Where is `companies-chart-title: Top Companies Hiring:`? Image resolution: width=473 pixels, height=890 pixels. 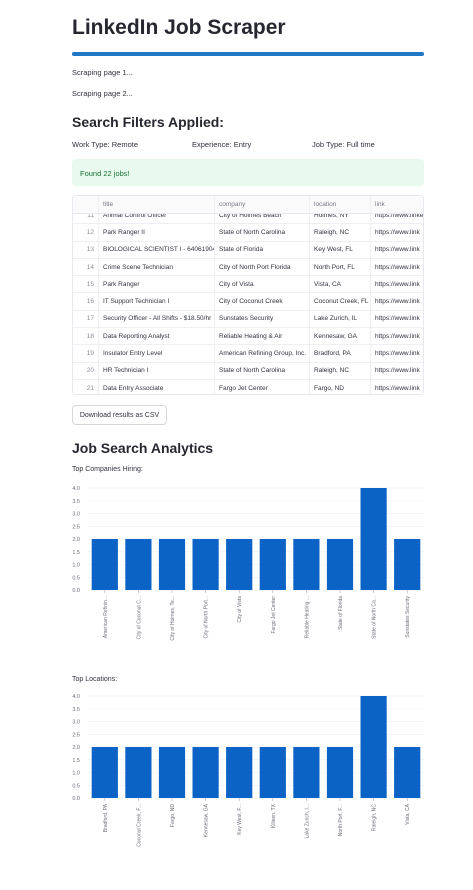 companies-chart-title: Top Companies Hiring: is located at coordinates (107, 469).